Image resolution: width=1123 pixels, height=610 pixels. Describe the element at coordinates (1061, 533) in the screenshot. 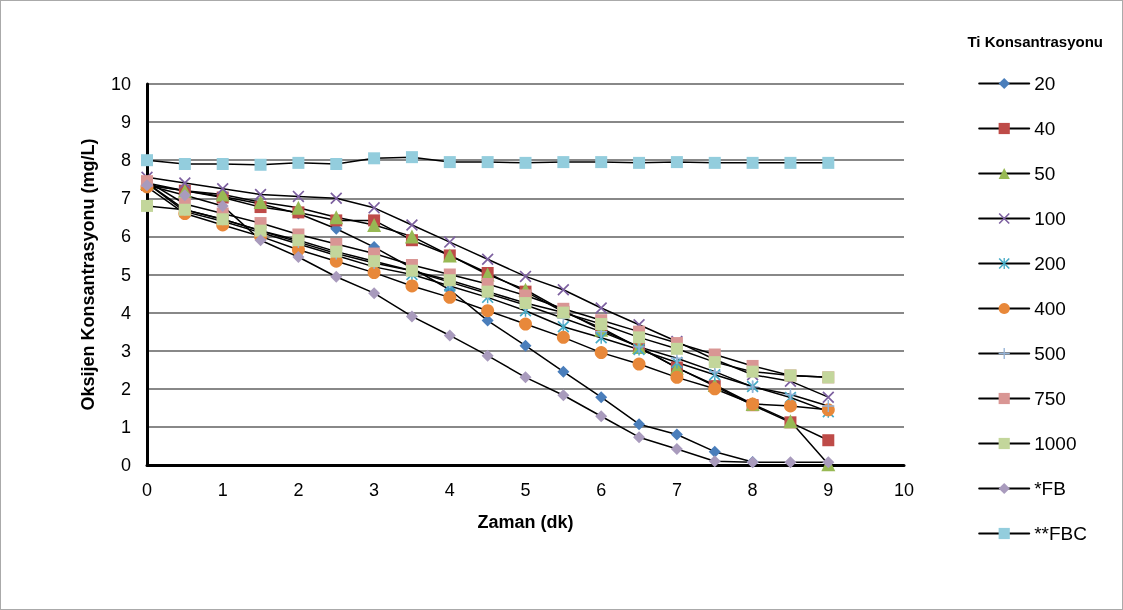

I see `legend-label: **FBC` at that location.